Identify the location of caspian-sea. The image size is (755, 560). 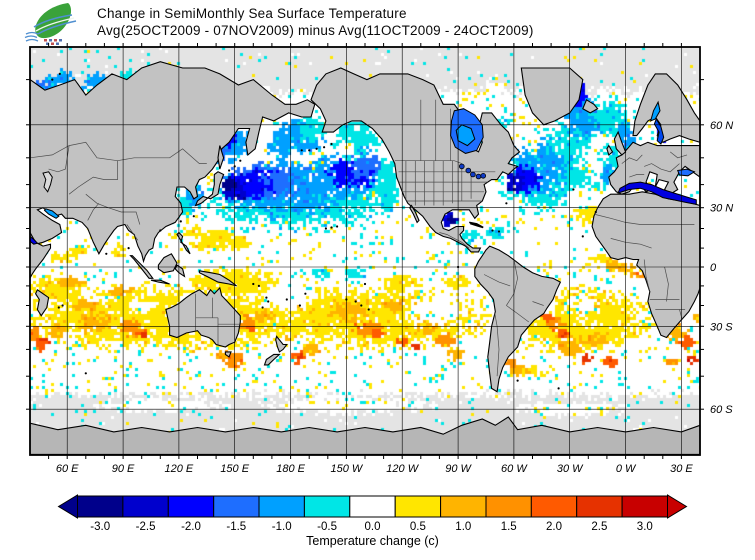
(47, 182).